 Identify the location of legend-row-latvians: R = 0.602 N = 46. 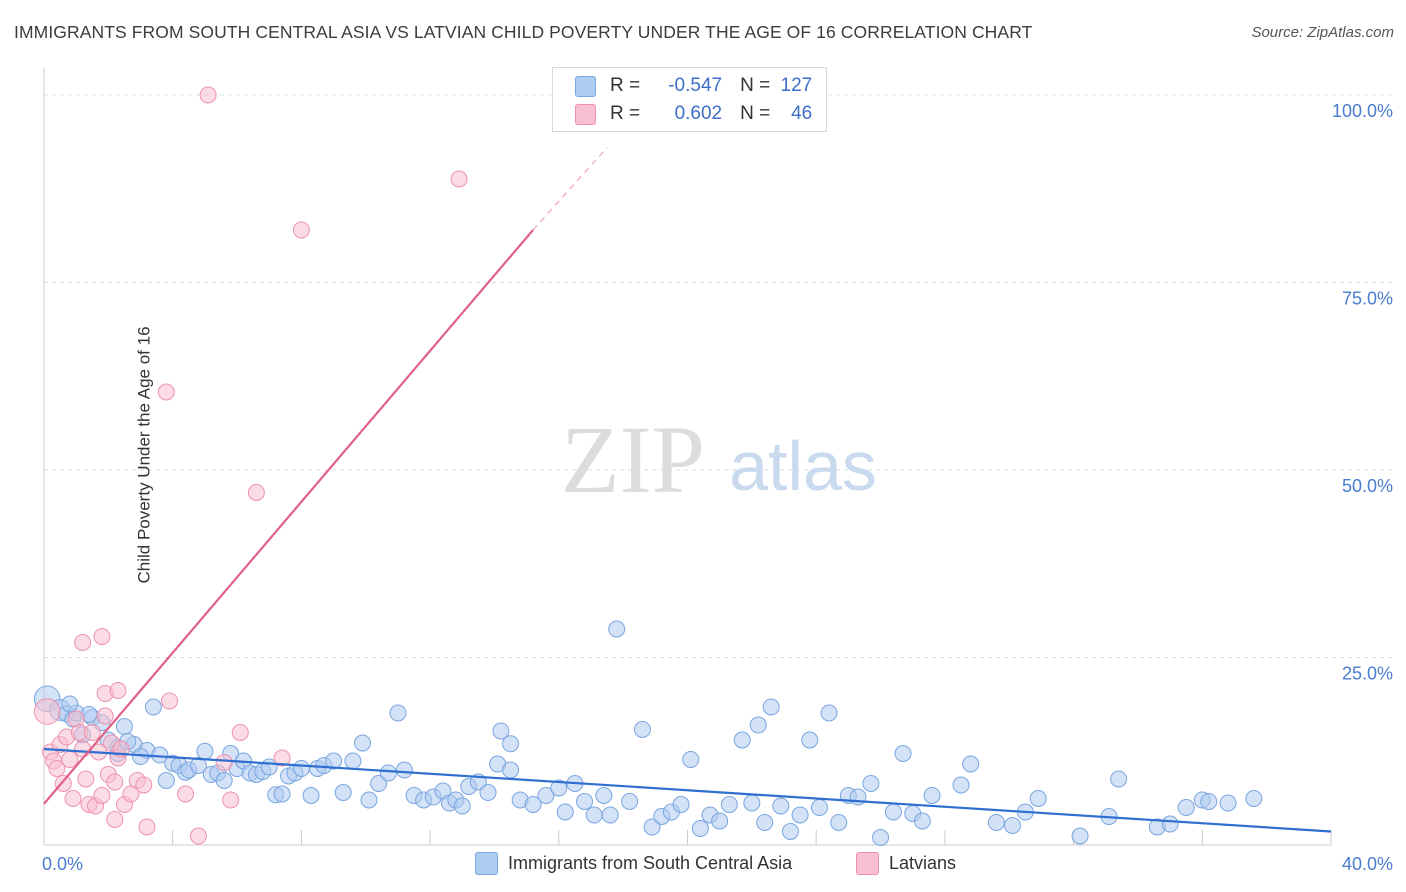
(693, 114).